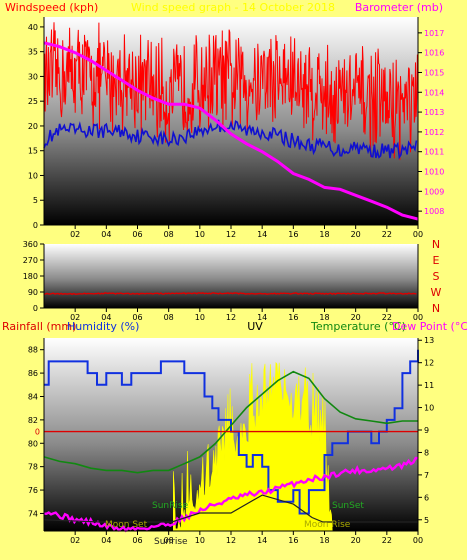 This screenshot has width=467, height=560. What do you see at coordinates (434, 132) in the screenshot?
I see `barometer-y2-tick-label: 1012` at bounding box center [434, 132].